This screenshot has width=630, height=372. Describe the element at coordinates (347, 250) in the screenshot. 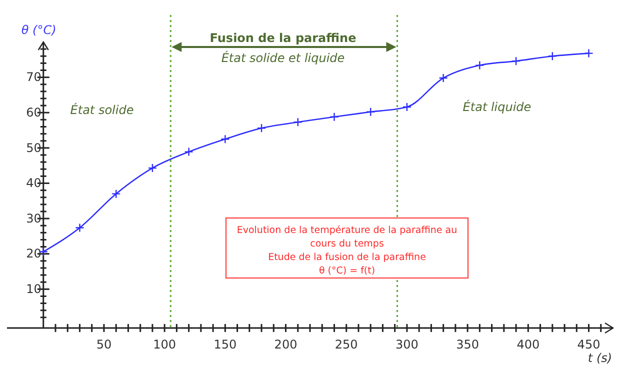

I see `annotation: Evolution de la température de la paraffine au cours du temps Etude de la fusion de la paraffine θ (°C) = f(t)` at that location.